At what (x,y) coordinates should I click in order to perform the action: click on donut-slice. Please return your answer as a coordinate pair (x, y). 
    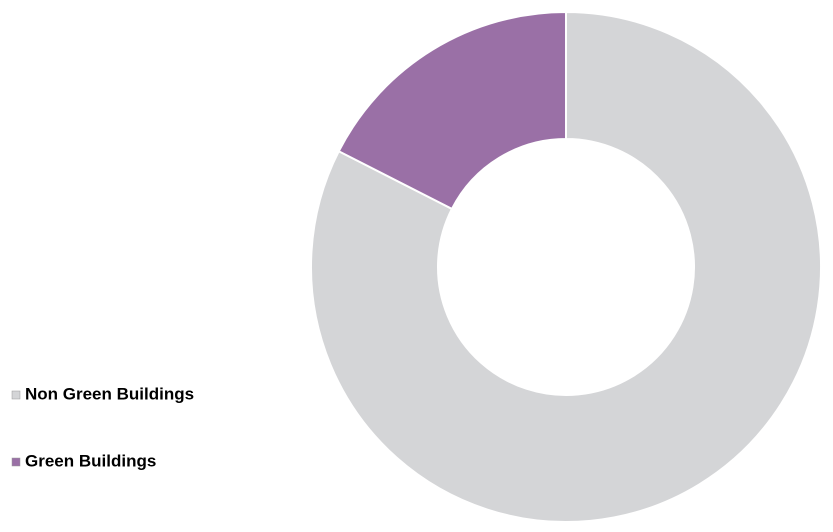
    Looking at the image, I should click on (452, 110).